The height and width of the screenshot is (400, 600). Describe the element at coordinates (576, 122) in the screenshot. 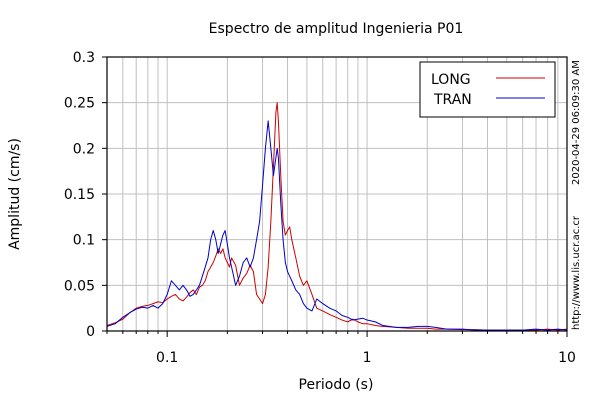

I see `timestamp-annotation: 2020-04-29 06:09:30 AM` at that location.